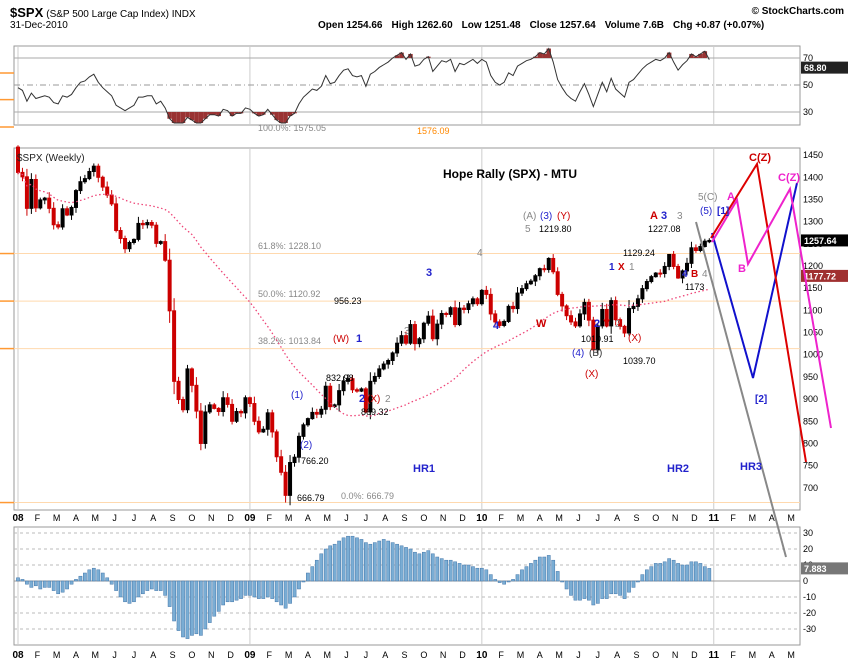 This screenshot has height=668, width=850. What do you see at coordinates (824, 67) in the screenshot?
I see `rsi-value-badge: 68.80` at bounding box center [824, 67].